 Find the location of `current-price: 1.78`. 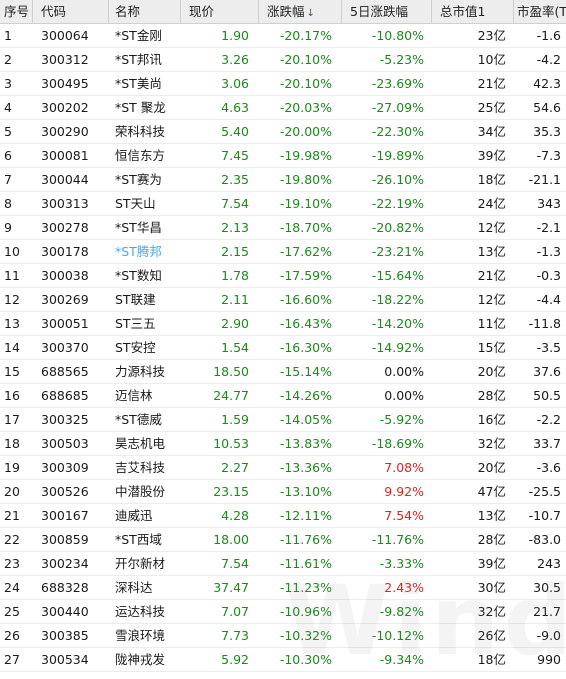

current-price: 1.78 is located at coordinates (235, 275).